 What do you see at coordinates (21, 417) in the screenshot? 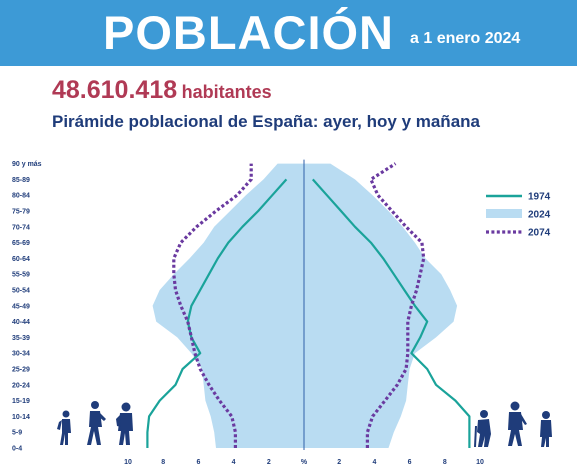
I see `y-tick-label: 10-14` at bounding box center [21, 417].